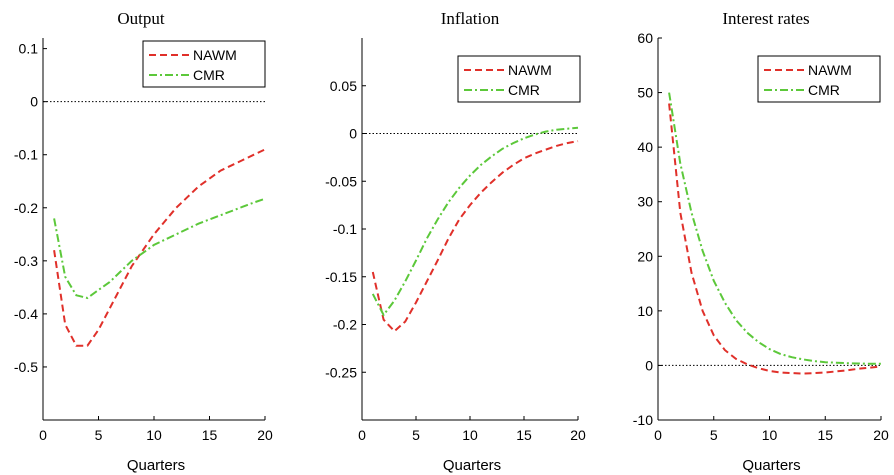 The width and height of the screenshot is (894, 475). What do you see at coordinates (343, 86) in the screenshot?
I see `y-tick-label: 0.05` at bounding box center [343, 86].